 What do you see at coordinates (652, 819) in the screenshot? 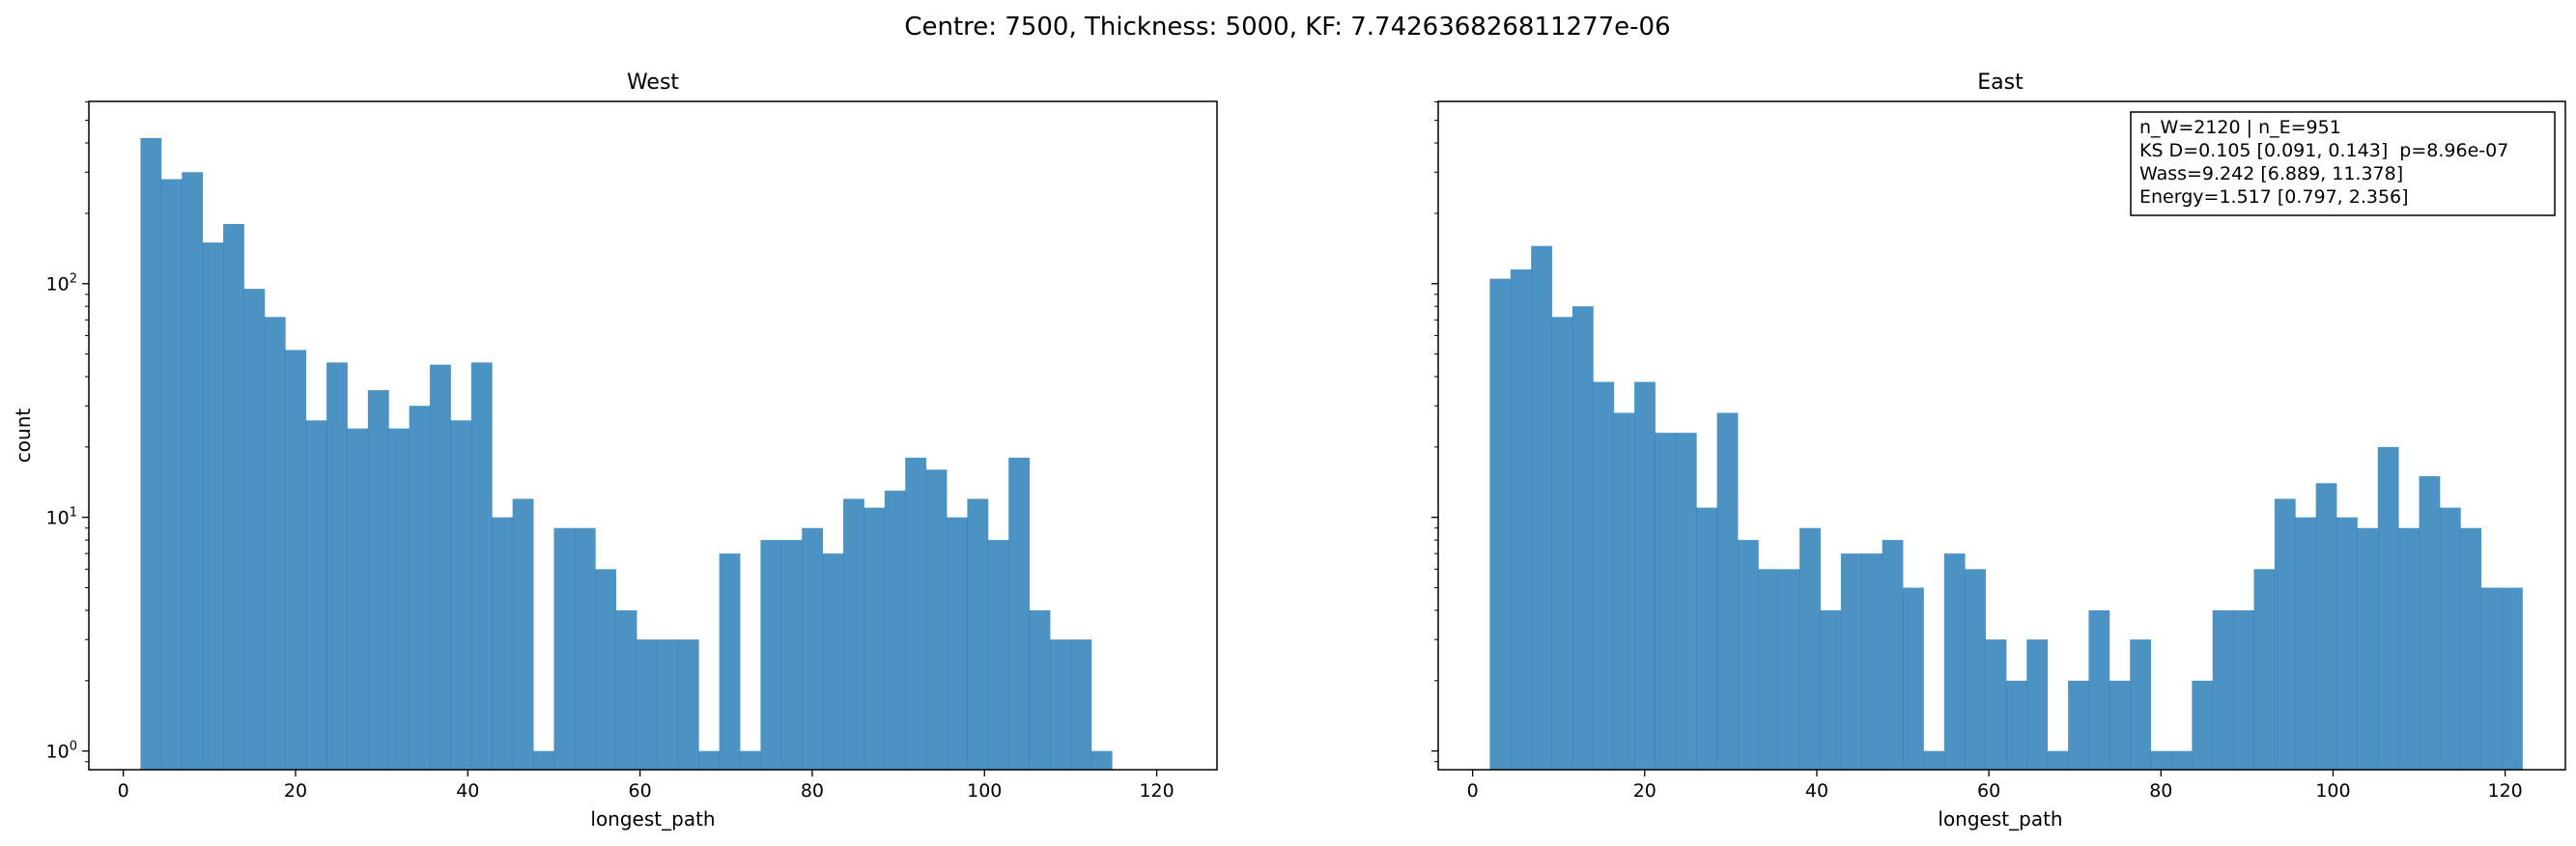
I see `west-x-axis-label: longest_path` at bounding box center [652, 819].